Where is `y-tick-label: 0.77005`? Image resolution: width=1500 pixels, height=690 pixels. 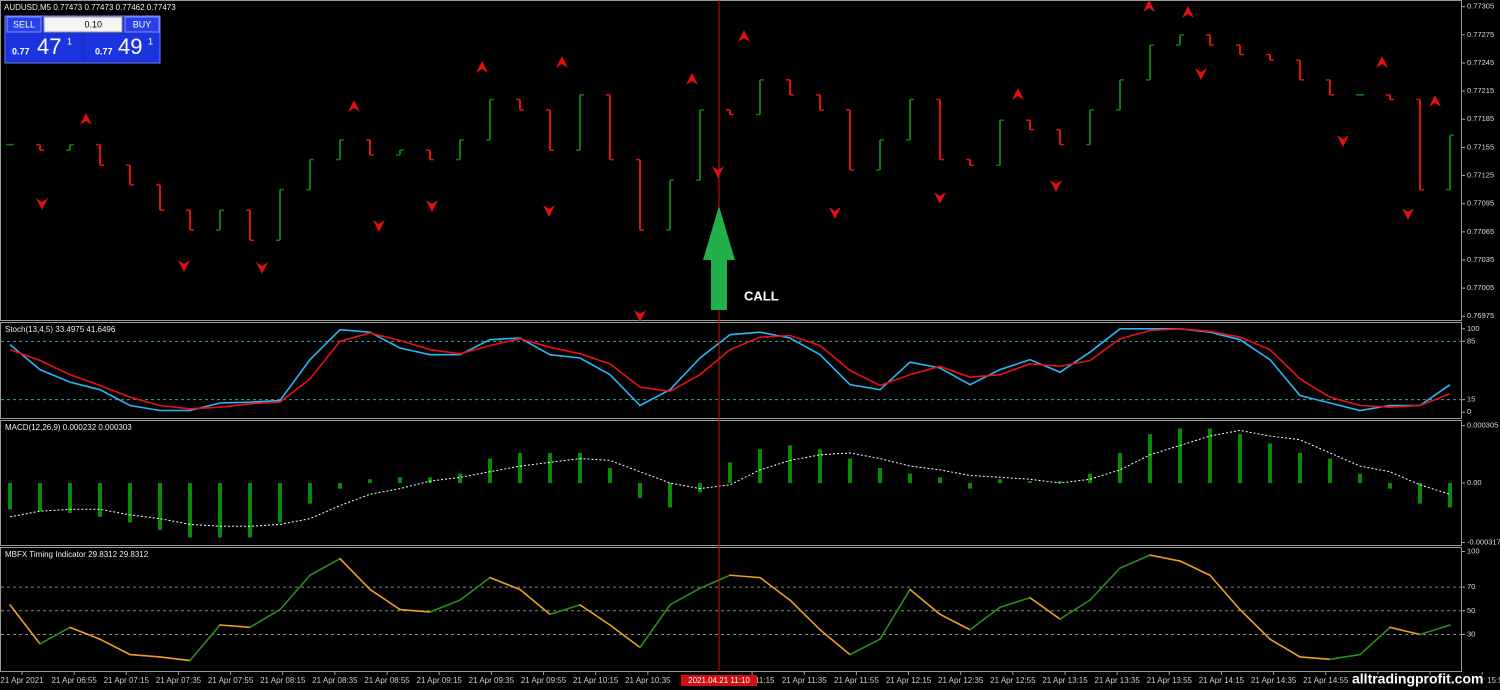
y-tick-label: 0.77005 is located at coordinates (1480, 287).